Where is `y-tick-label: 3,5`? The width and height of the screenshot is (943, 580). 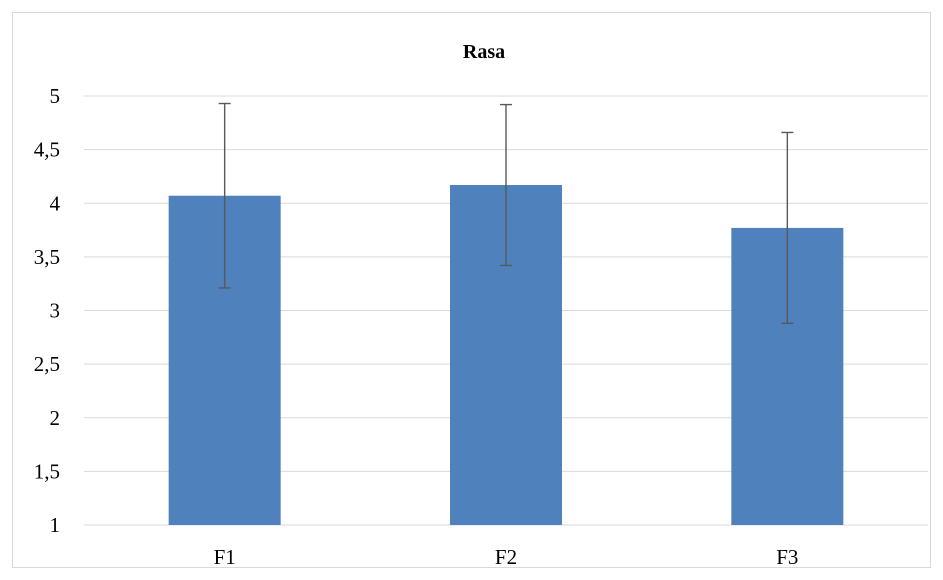
y-tick-label: 3,5 is located at coordinates (47, 257).